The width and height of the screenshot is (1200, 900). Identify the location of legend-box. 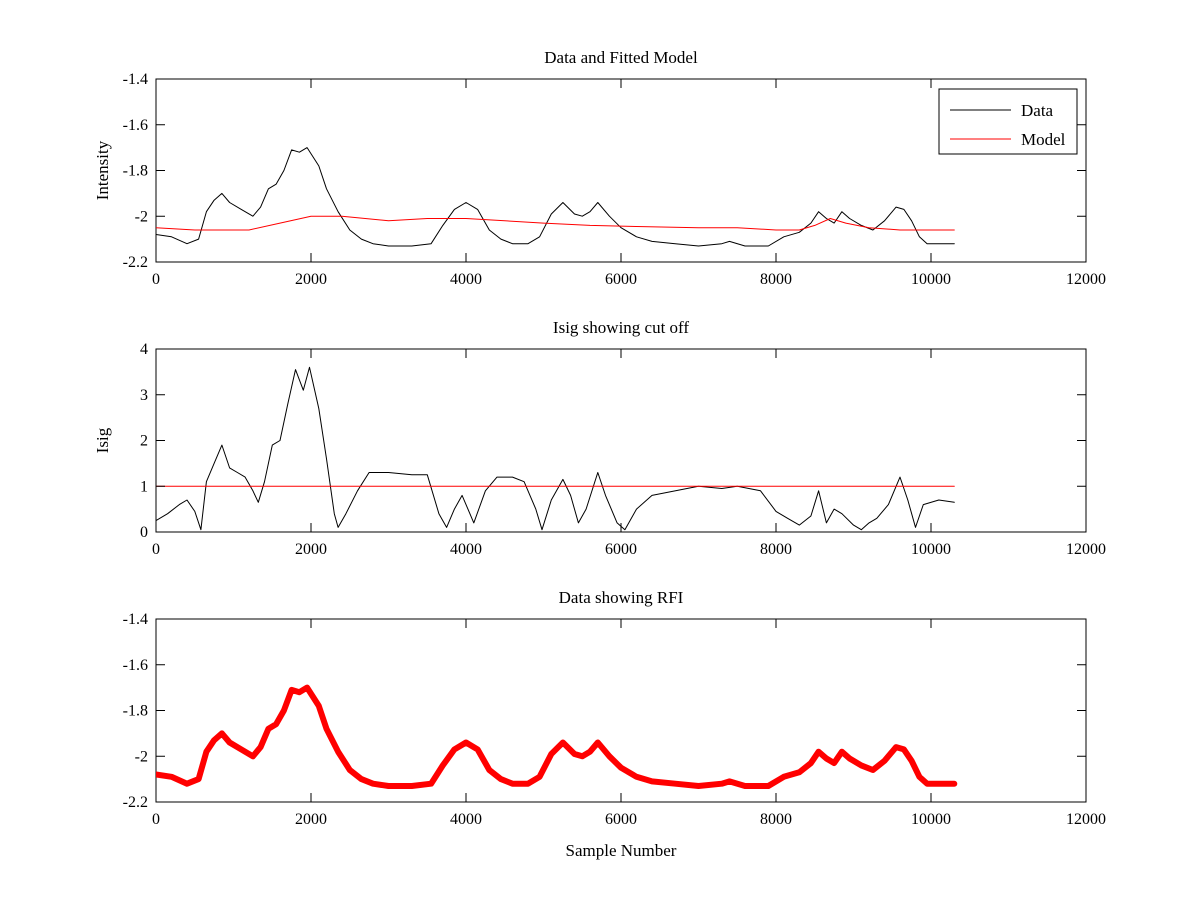
(1008, 121).